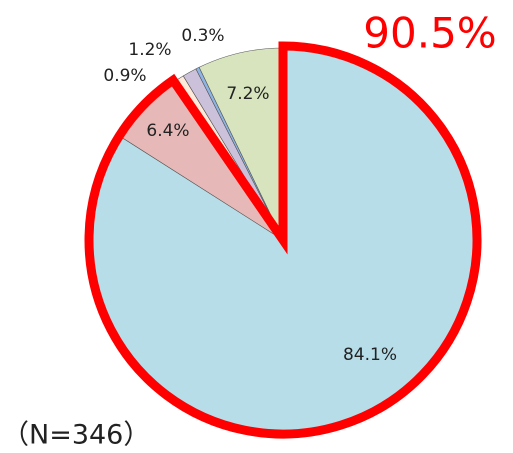 The width and height of the screenshot is (513, 453). What do you see at coordinates (167, 131) in the screenshot?
I see `data-label: 6.4%` at bounding box center [167, 131].